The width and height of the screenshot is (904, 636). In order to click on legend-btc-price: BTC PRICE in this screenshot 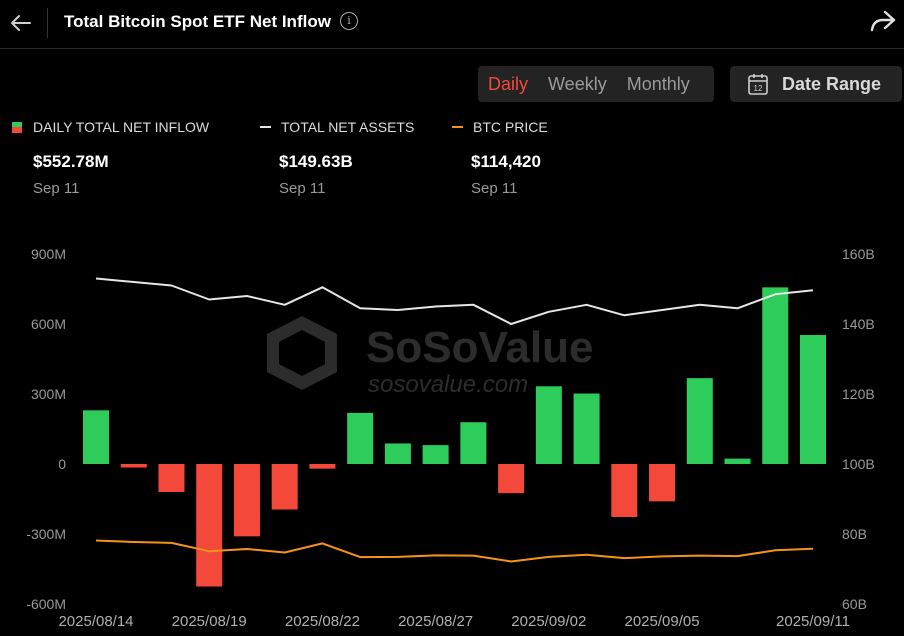, I will do `click(500, 127)`.